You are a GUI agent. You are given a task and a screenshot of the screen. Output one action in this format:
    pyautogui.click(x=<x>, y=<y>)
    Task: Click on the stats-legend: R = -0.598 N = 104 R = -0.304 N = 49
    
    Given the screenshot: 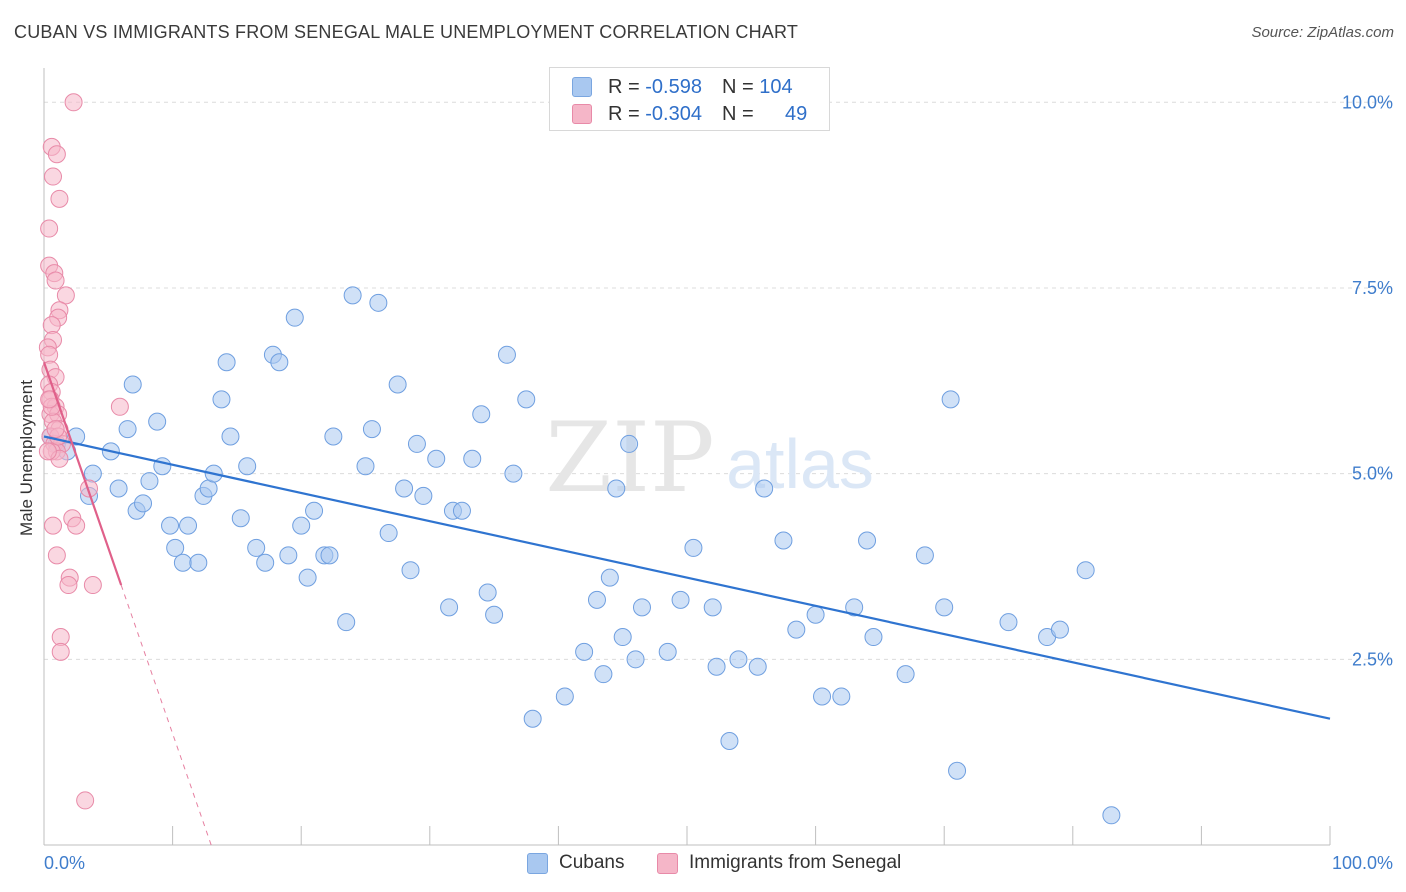 What is the action you would take?
    pyautogui.click(x=689, y=99)
    